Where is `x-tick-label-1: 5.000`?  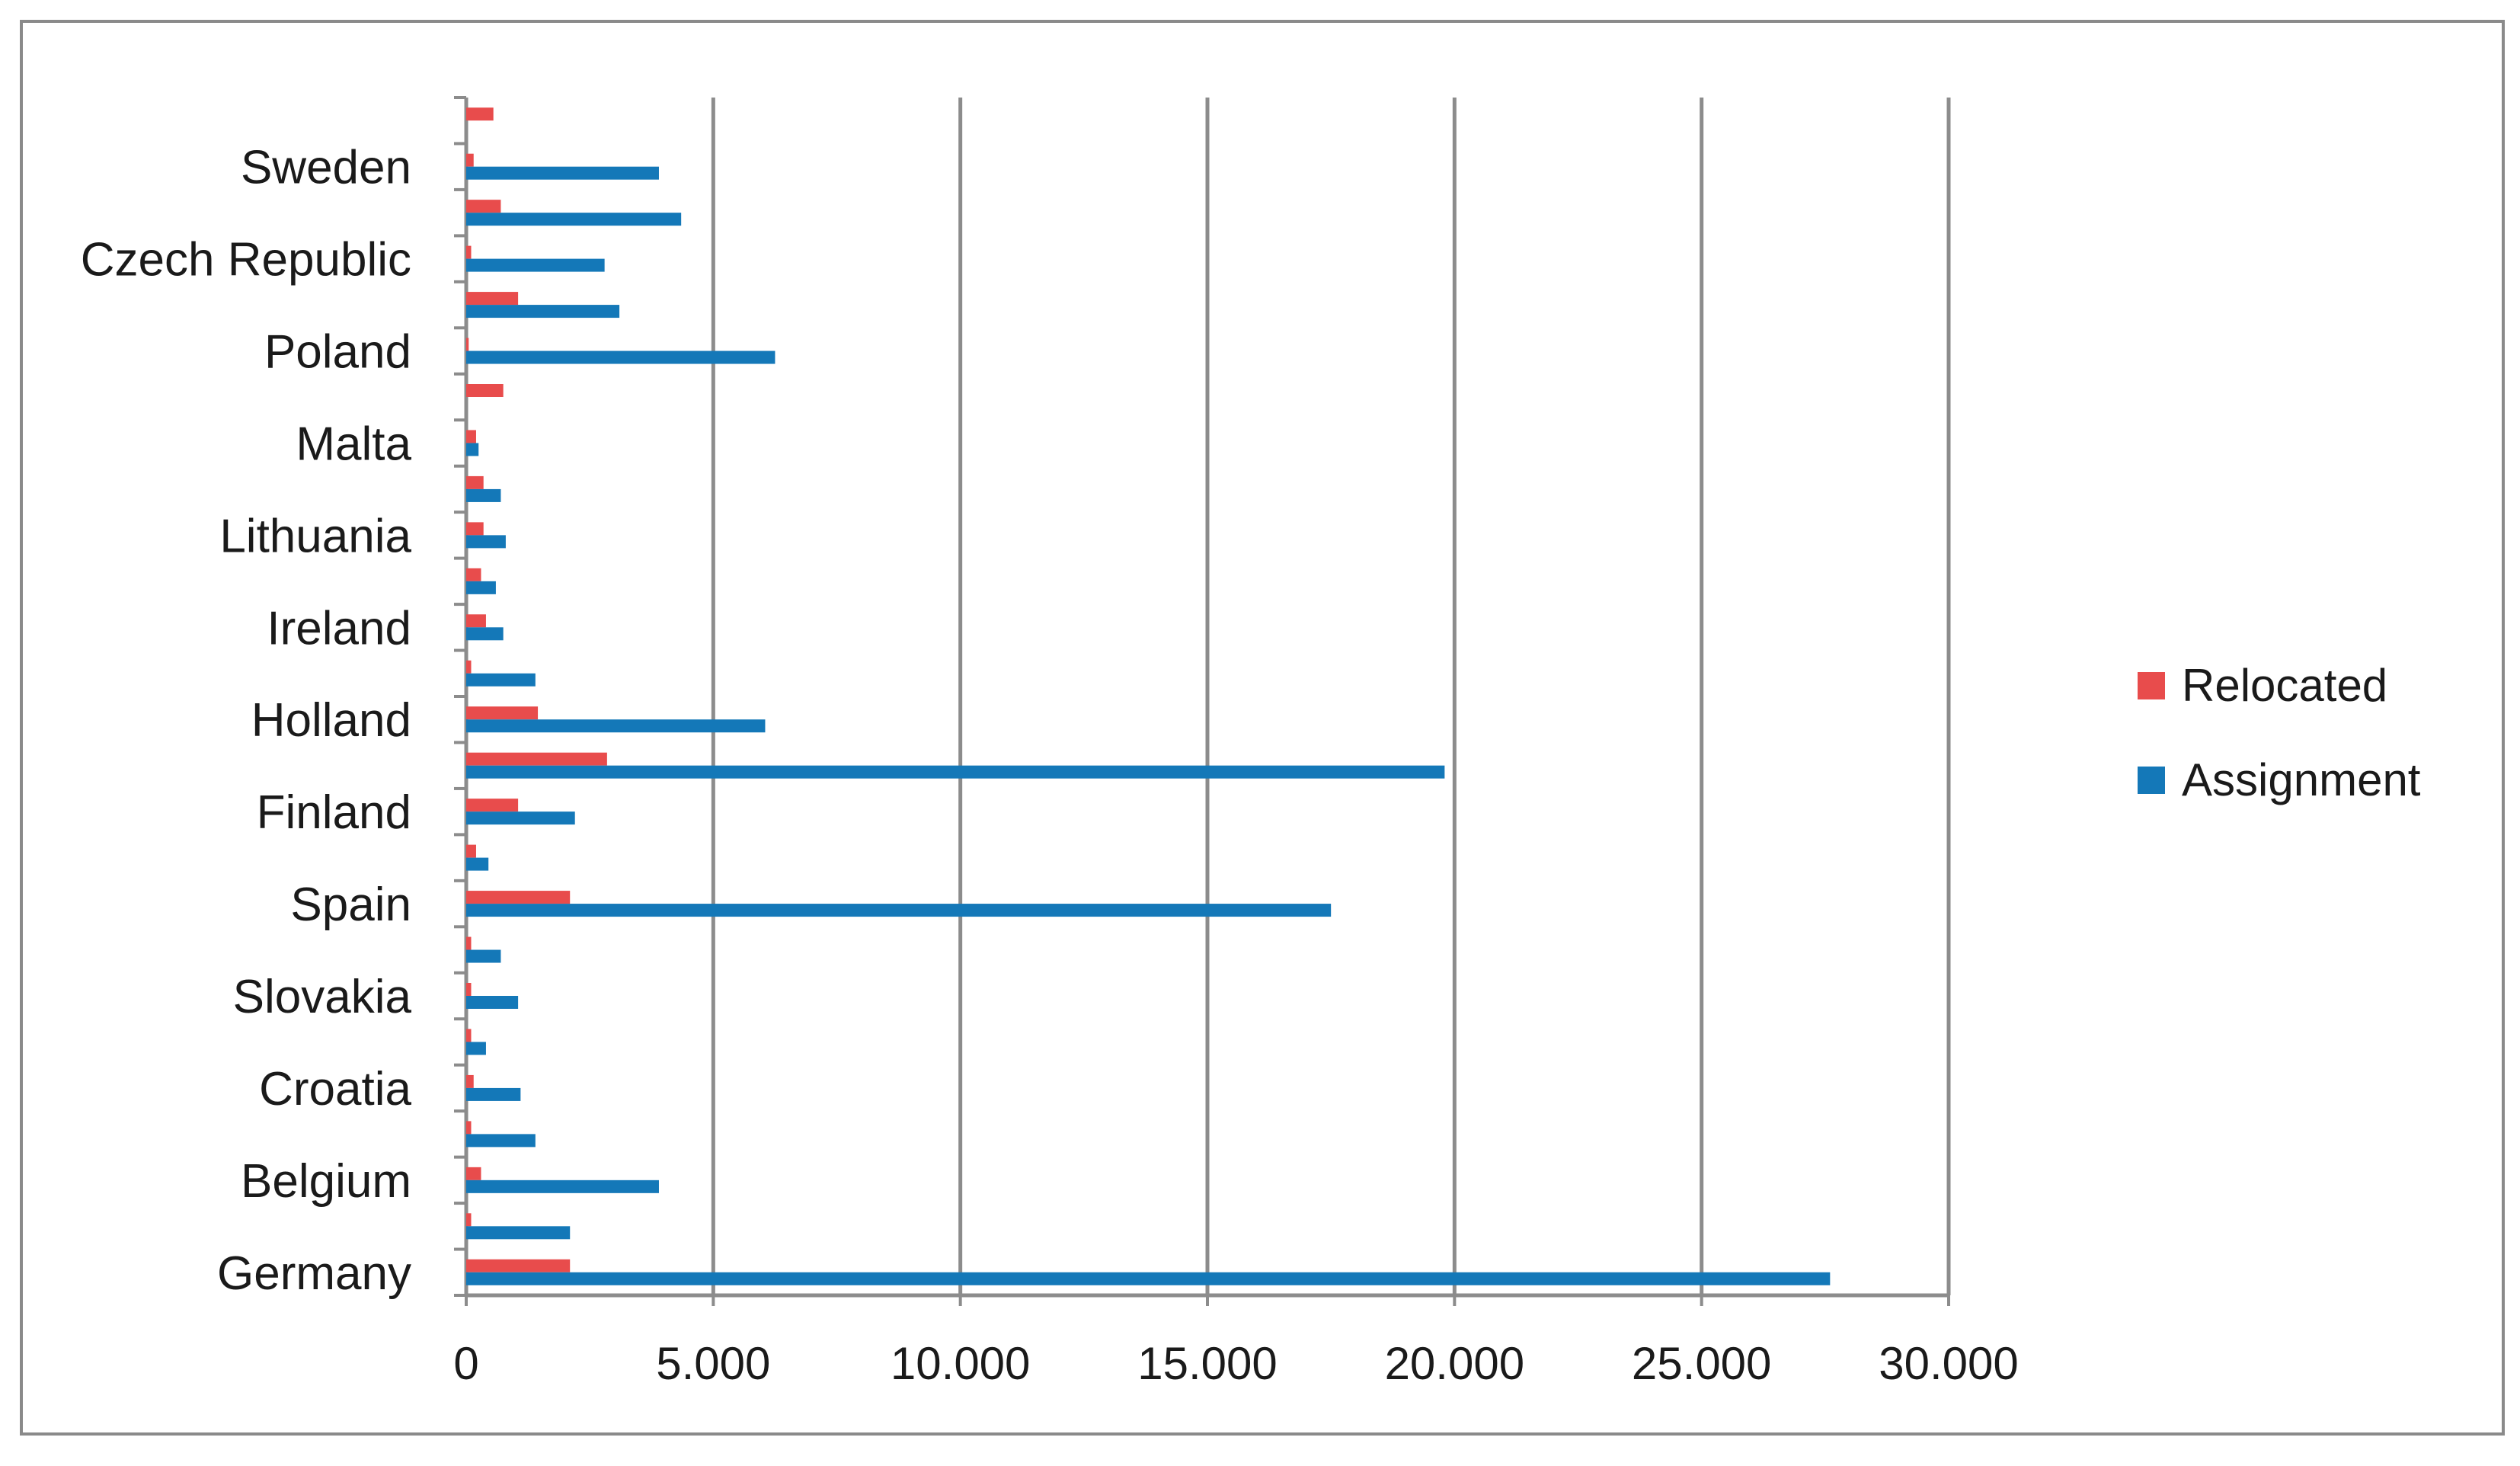 x-tick-label-1: 5.000 is located at coordinates (713, 1363).